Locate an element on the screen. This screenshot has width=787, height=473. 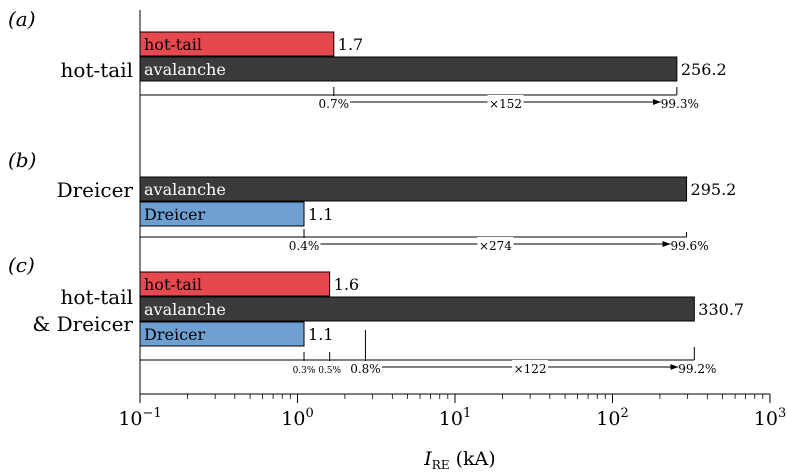
ratio-to-label: 99.6% is located at coordinates (689, 246).